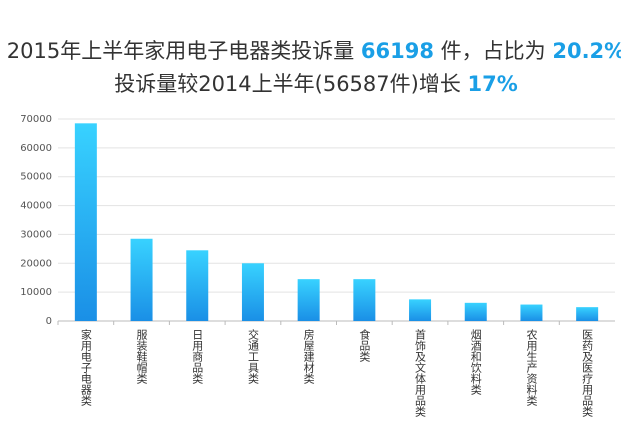 The height and width of the screenshot is (438, 621). Describe the element at coordinates (397, 51) in the screenshot. I see `title-highlight: 66198` at that location.